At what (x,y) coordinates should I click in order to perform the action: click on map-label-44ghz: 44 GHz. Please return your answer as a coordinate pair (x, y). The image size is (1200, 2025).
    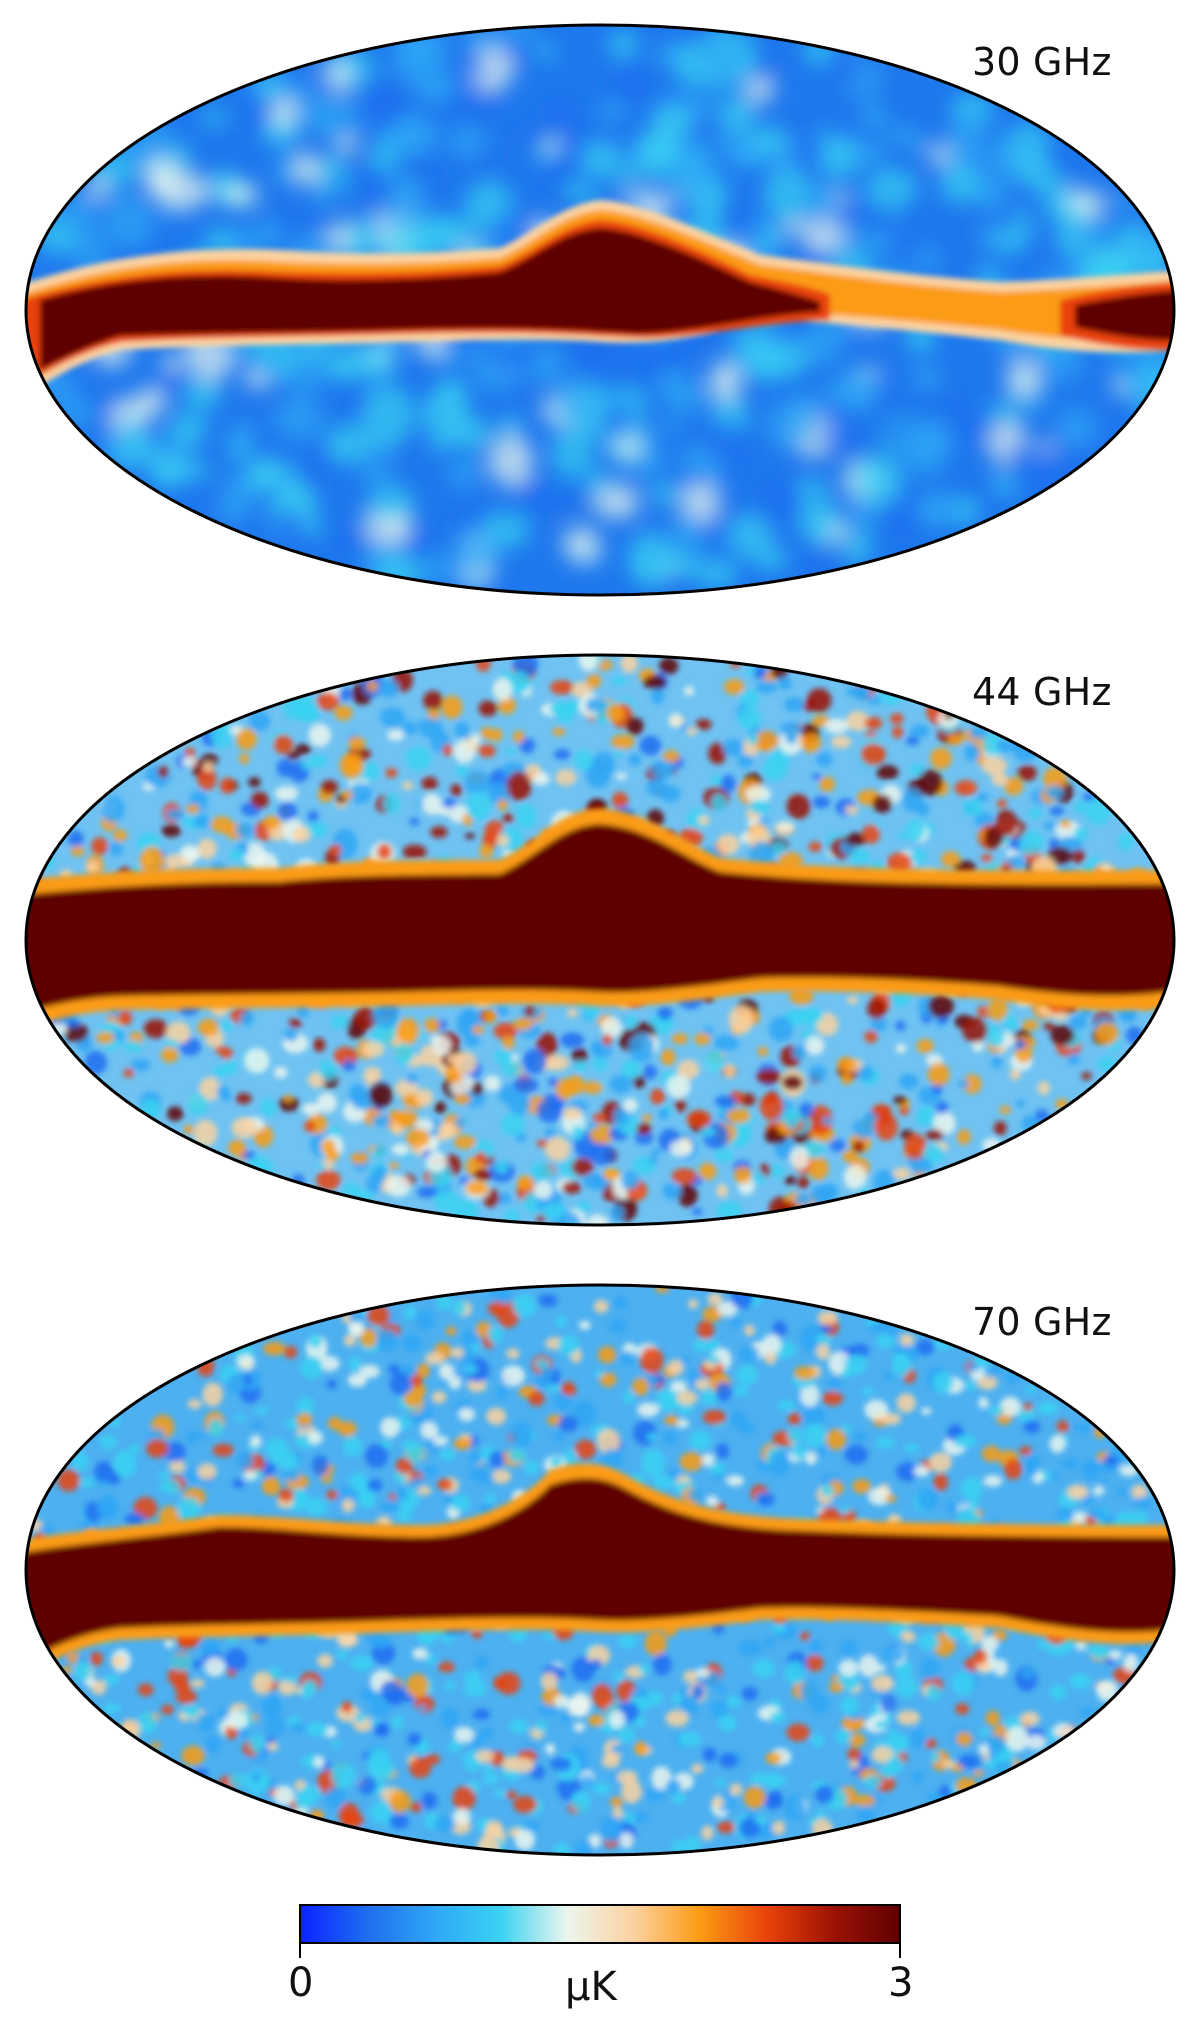
    Looking at the image, I should click on (1042, 692).